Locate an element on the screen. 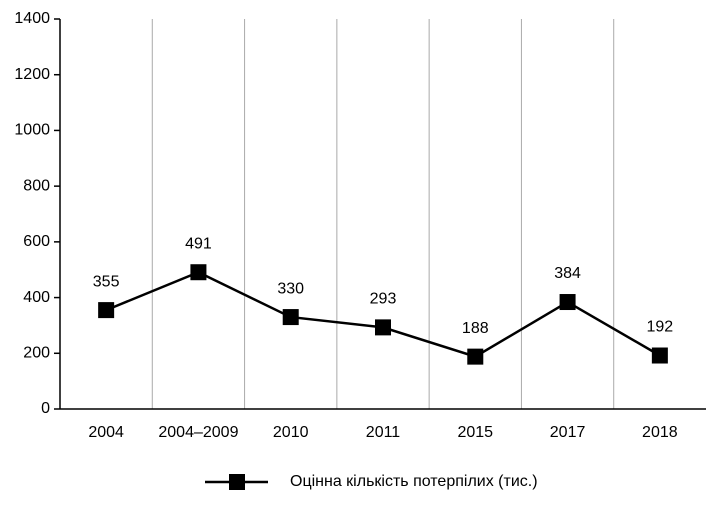 The image size is (709, 520). data-label: 491 is located at coordinates (198, 243).